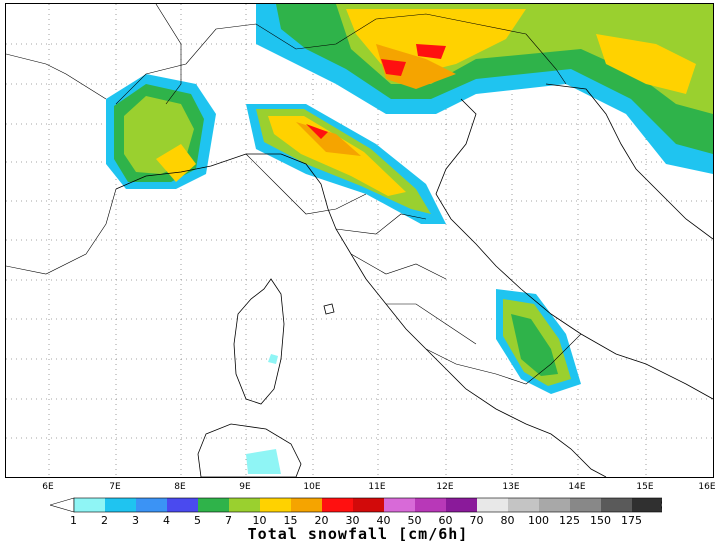  What do you see at coordinates (383, 520) in the screenshot?
I see `legend-value-label: 40` at bounding box center [383, 520].